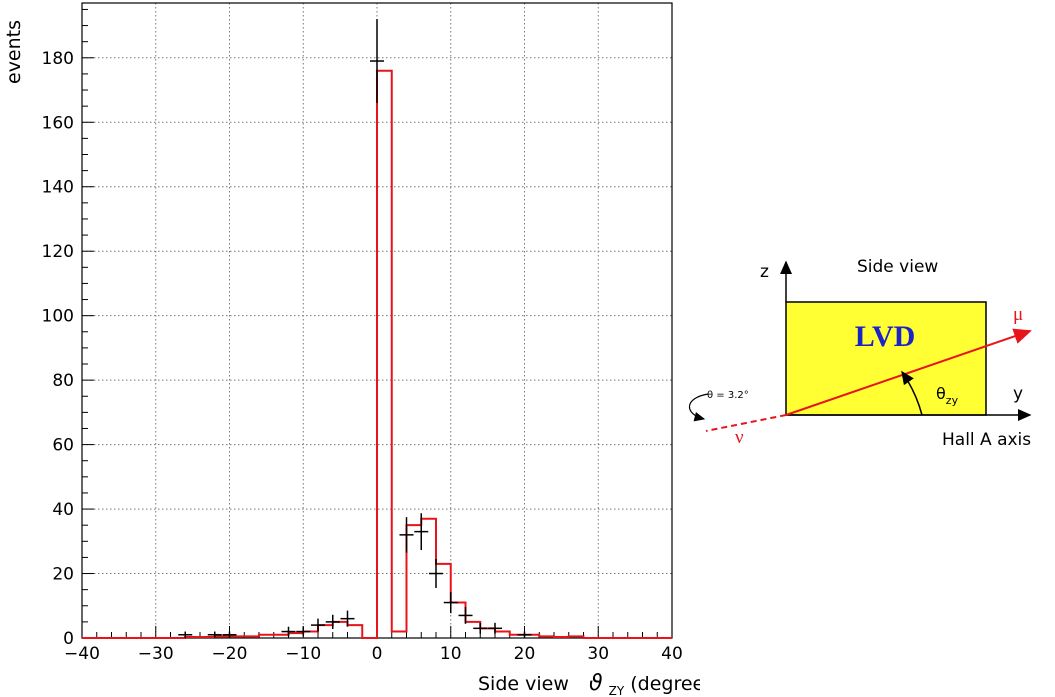 Image resolution: width=1055 pixels, height=697 pixels. What do you see at coordinates (82, 654) in the screenshot?
I see `x-tick-label: −40` at bounding box center [82, 654].